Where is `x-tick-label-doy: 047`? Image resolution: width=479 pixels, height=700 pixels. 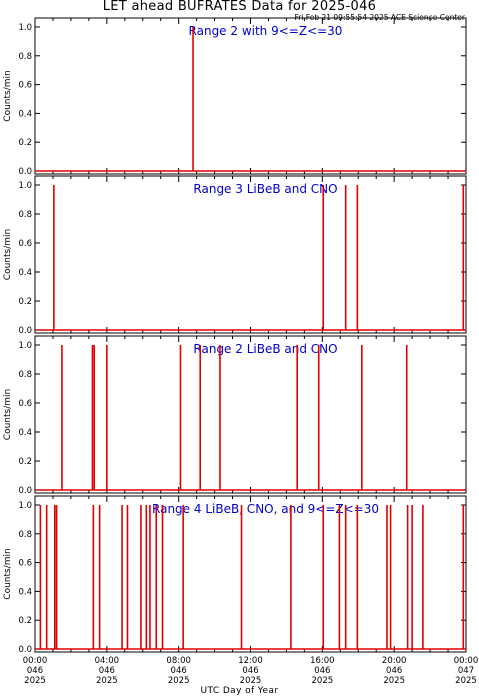 x-tick-label-doy: 047 is located at coordinates (466, 671).